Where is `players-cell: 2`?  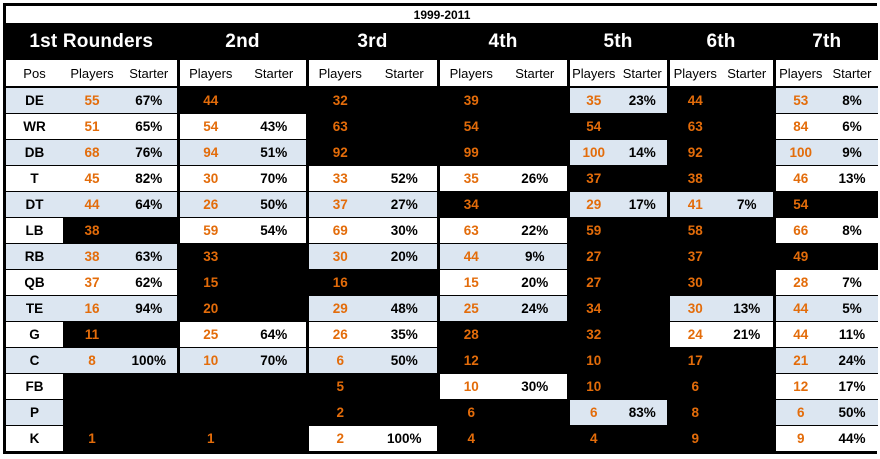
players-cell: 2 is located at coordinates (338, 411).